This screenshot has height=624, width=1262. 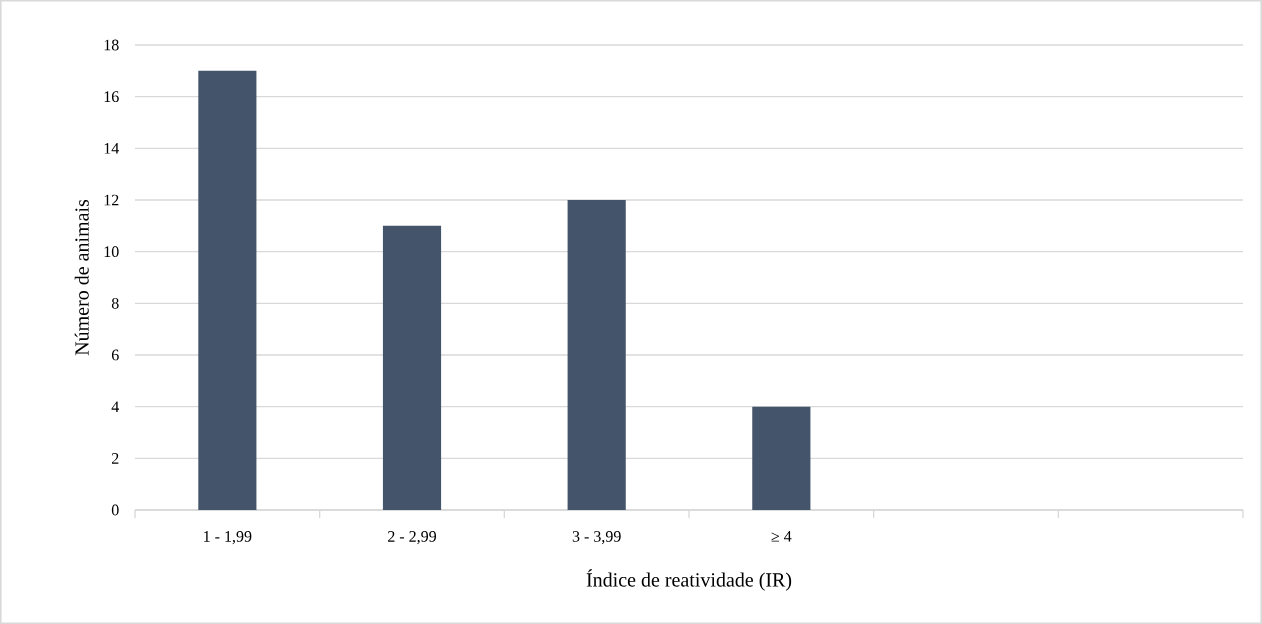 What do you see at coordinates (412, 538) in the screenshot?
I see `x-tick-label: 2 - 2,99` at bounding box center [412, 538].